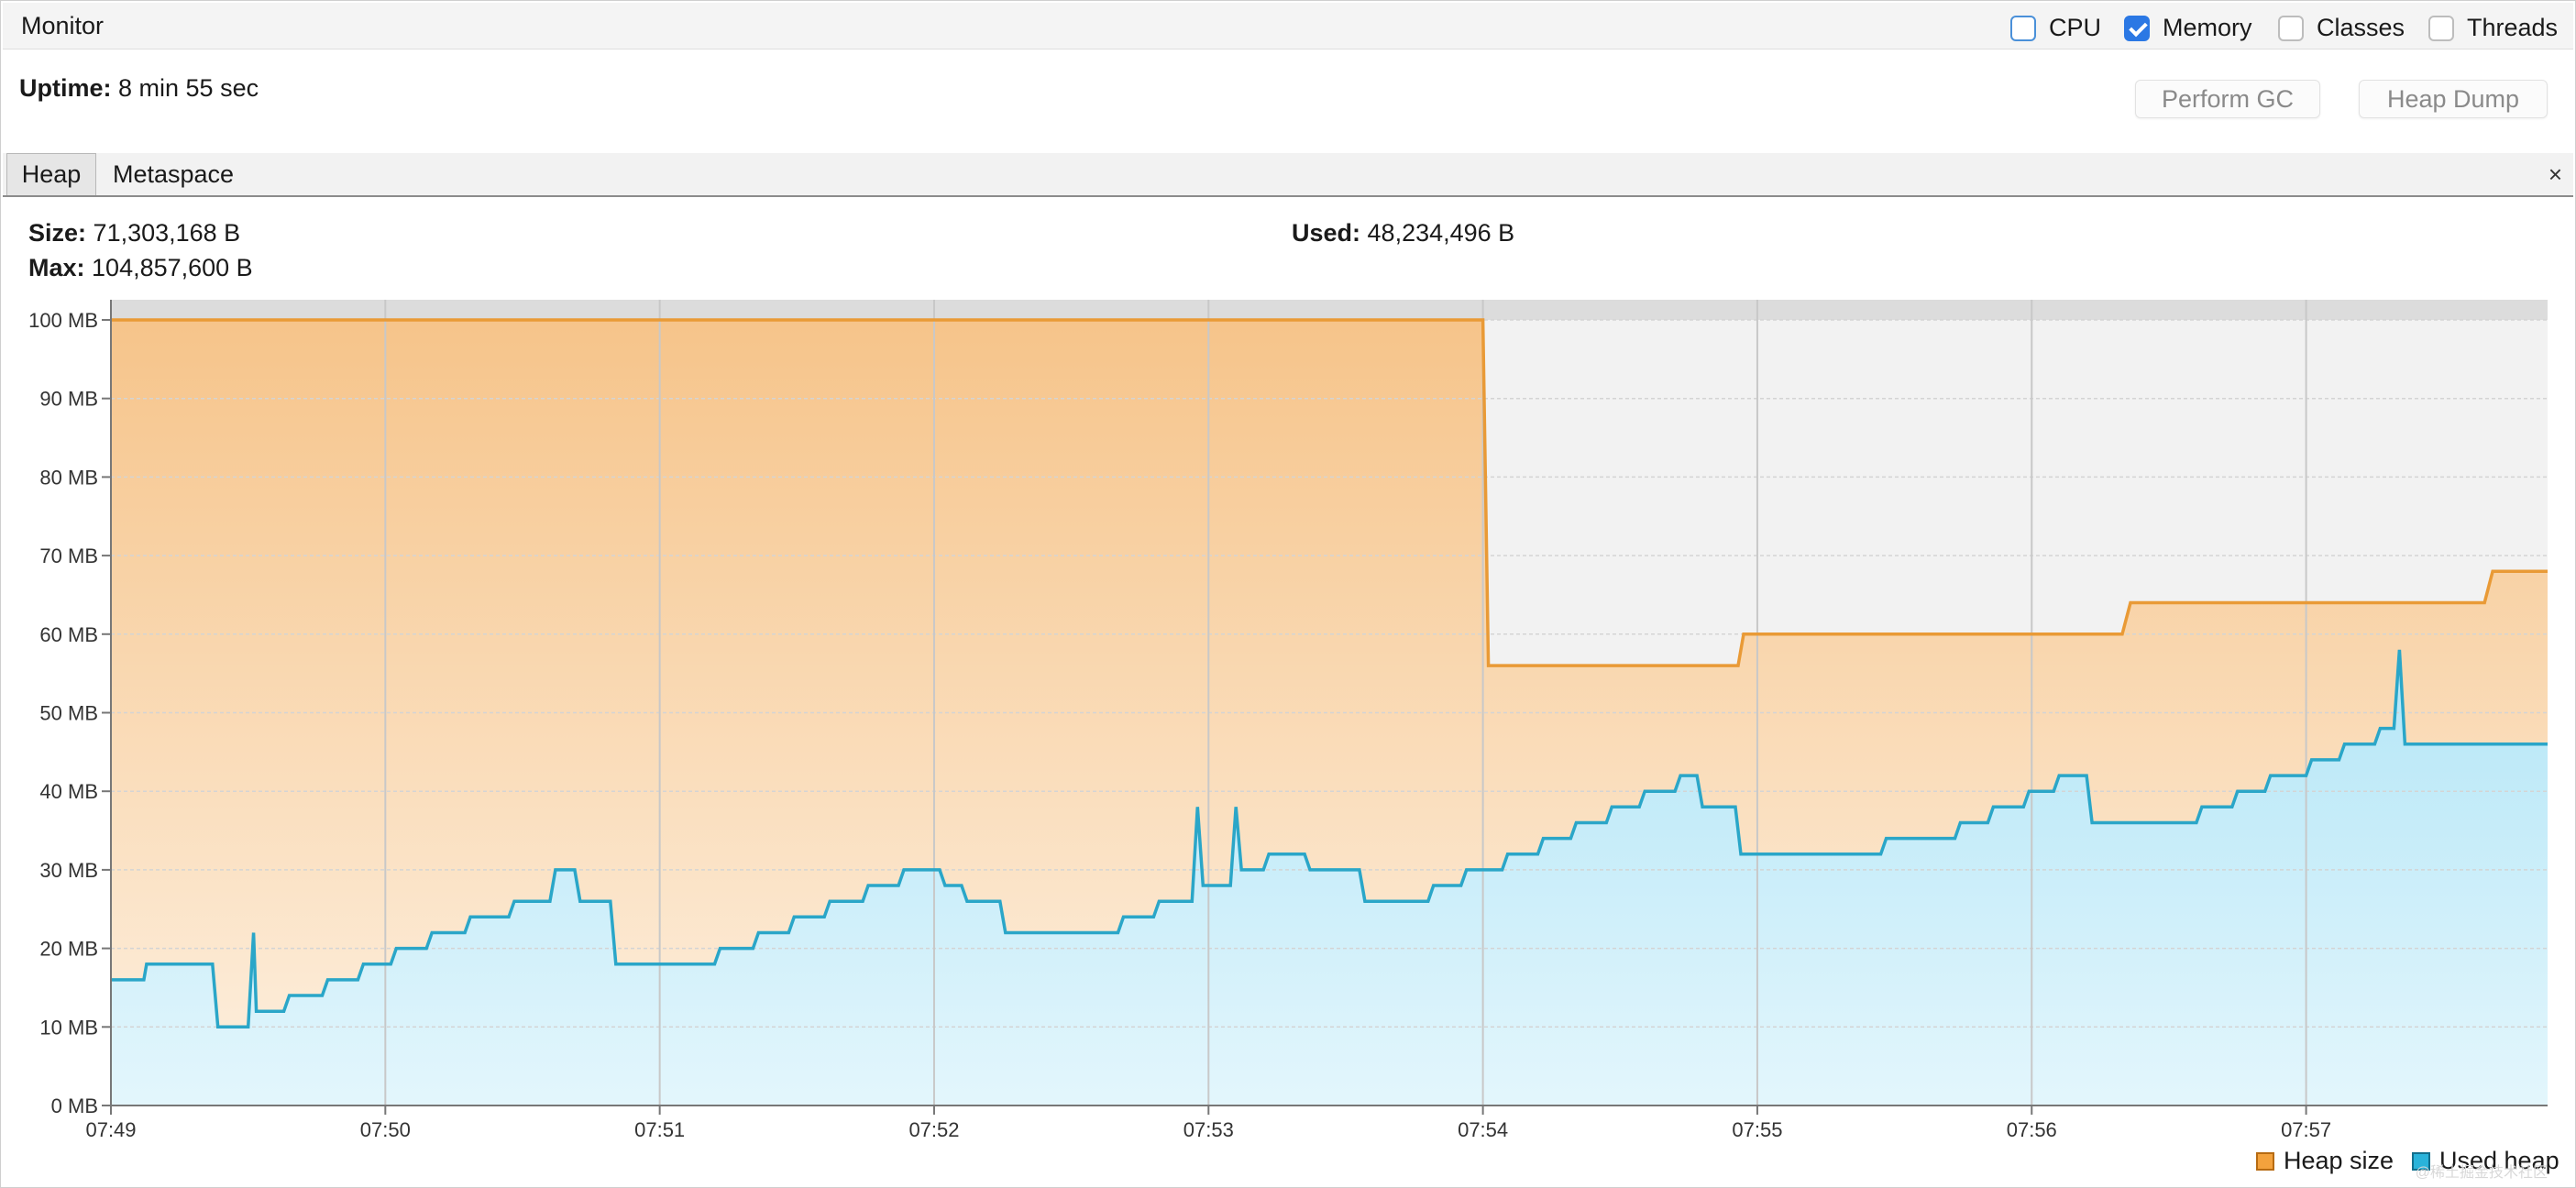  I want to click on legend-heap-size: Heap size, so click(2325, 1161).